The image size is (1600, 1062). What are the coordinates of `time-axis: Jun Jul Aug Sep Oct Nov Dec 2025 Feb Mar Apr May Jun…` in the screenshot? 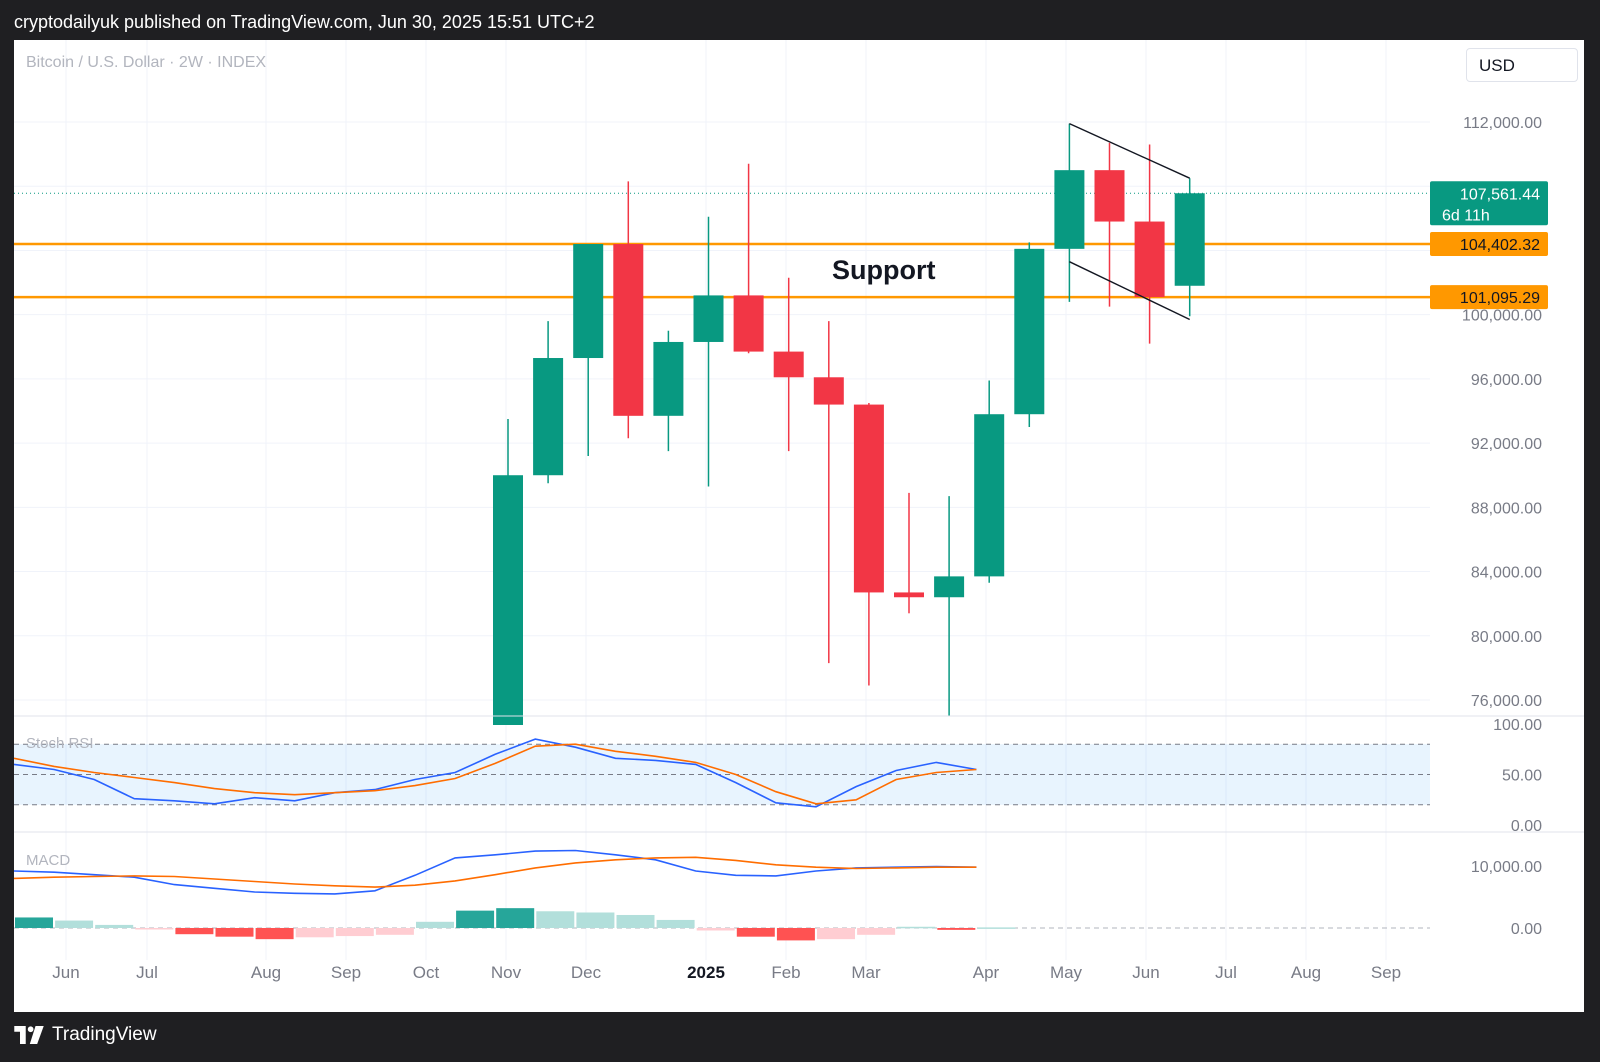 It's located at (726, 972).